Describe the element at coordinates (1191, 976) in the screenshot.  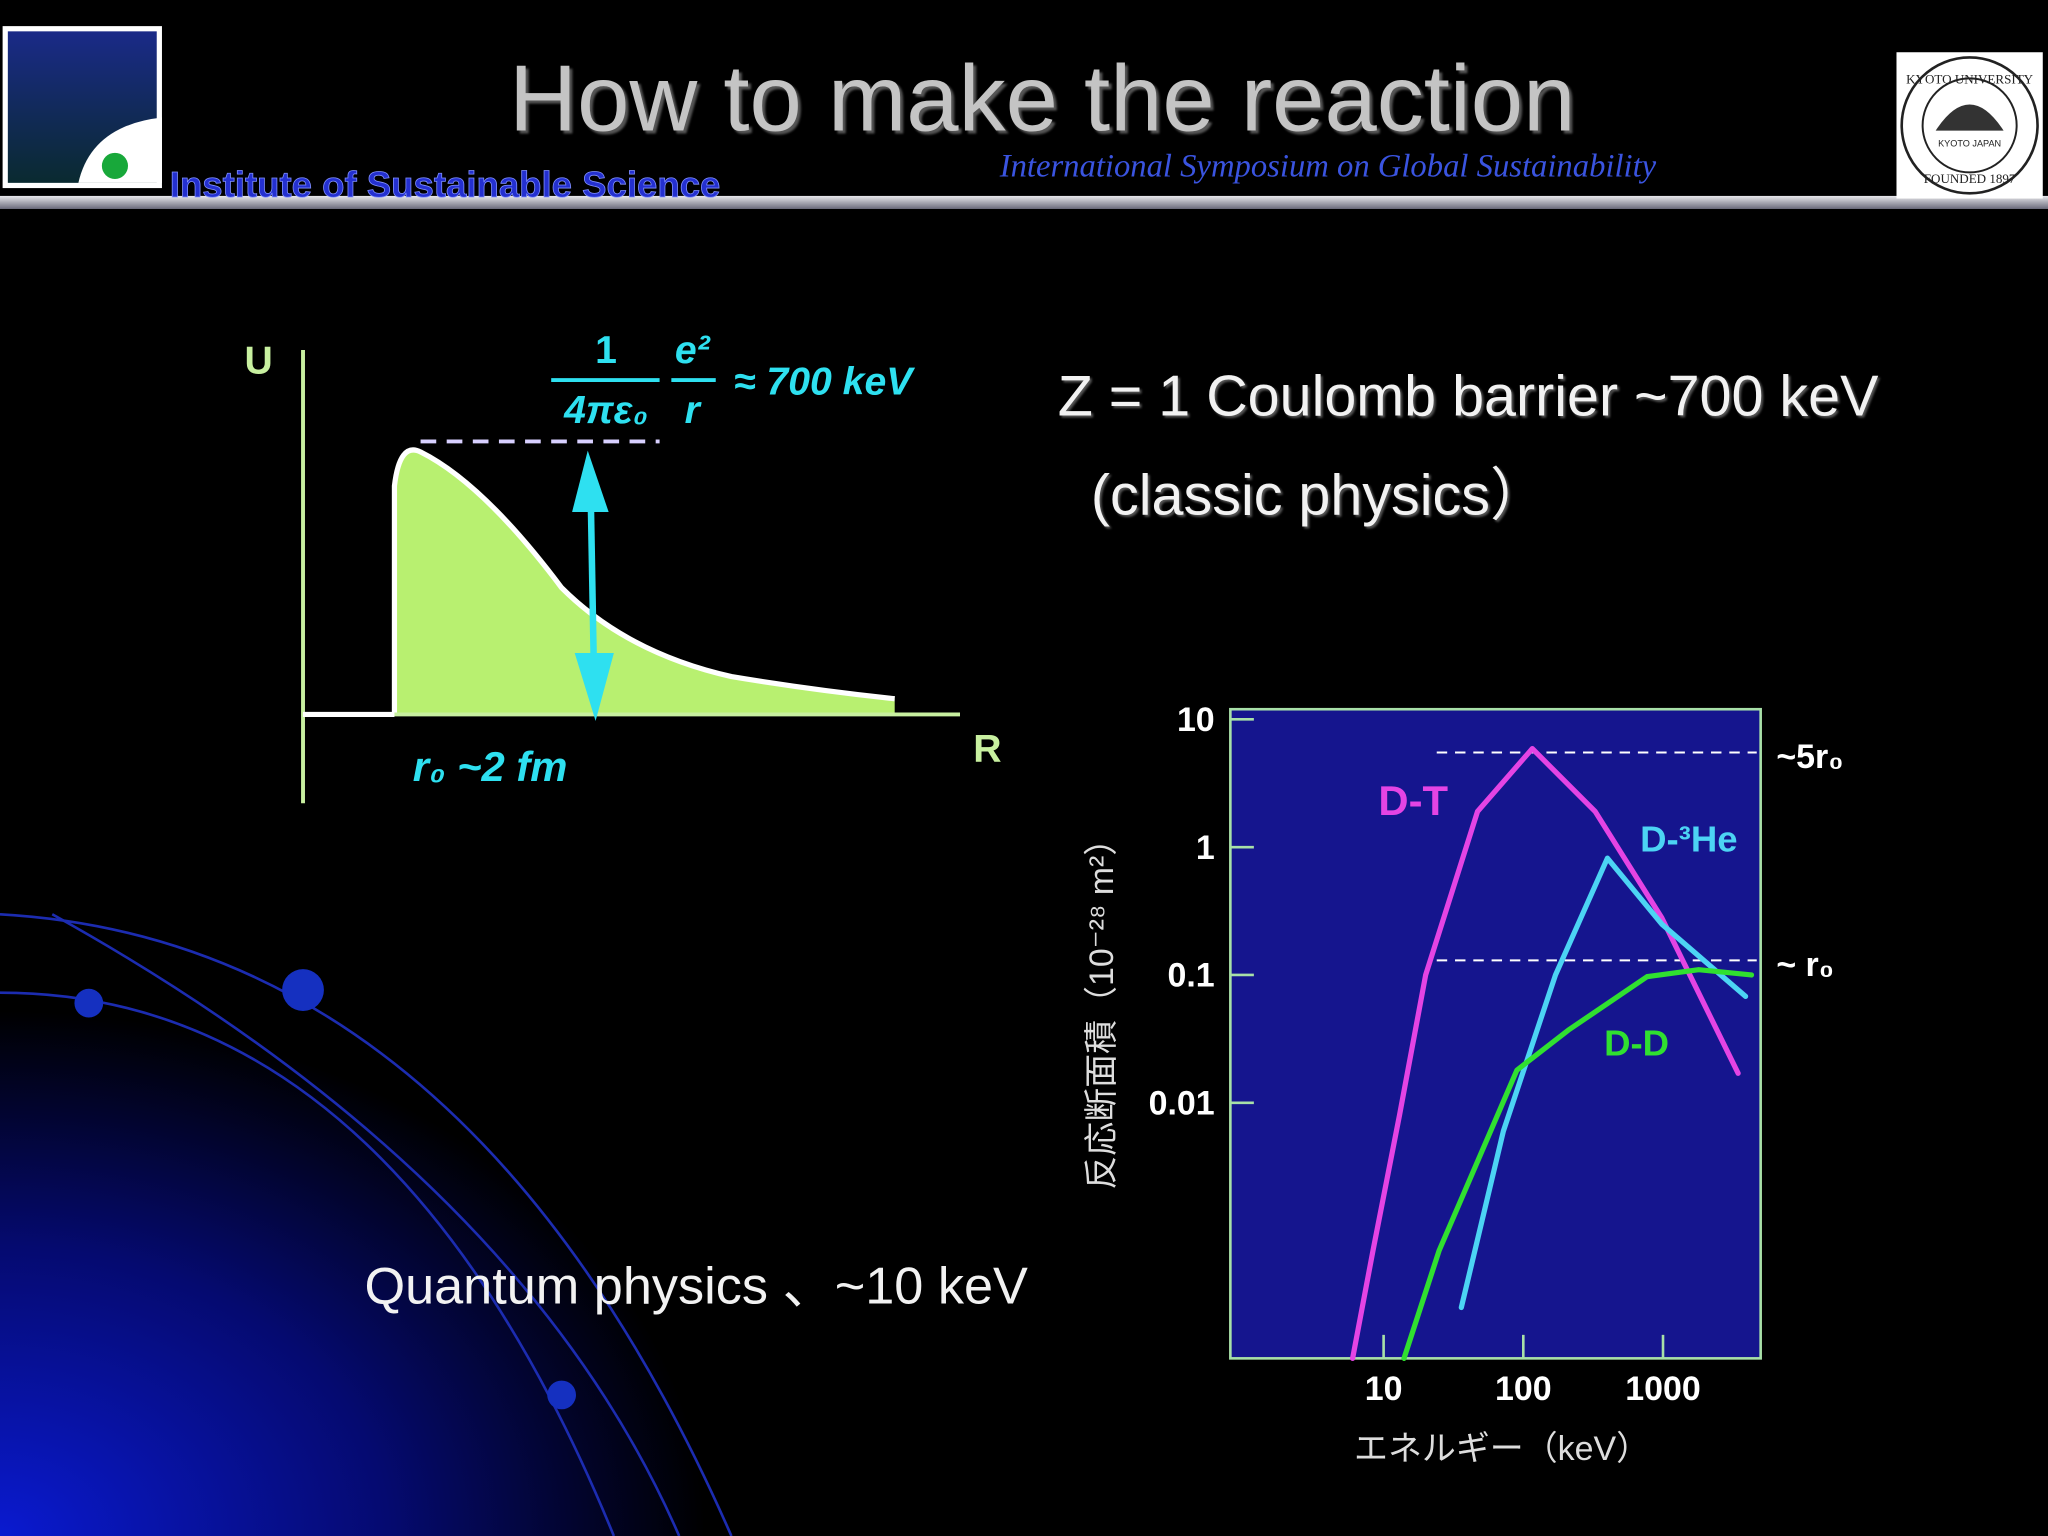
I see `y-tick-label: 0.1` at that location.